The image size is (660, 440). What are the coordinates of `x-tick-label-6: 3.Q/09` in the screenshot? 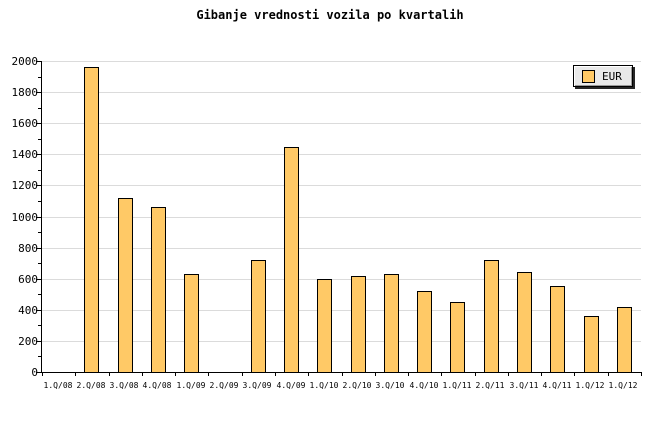 It's located at (257, 385).